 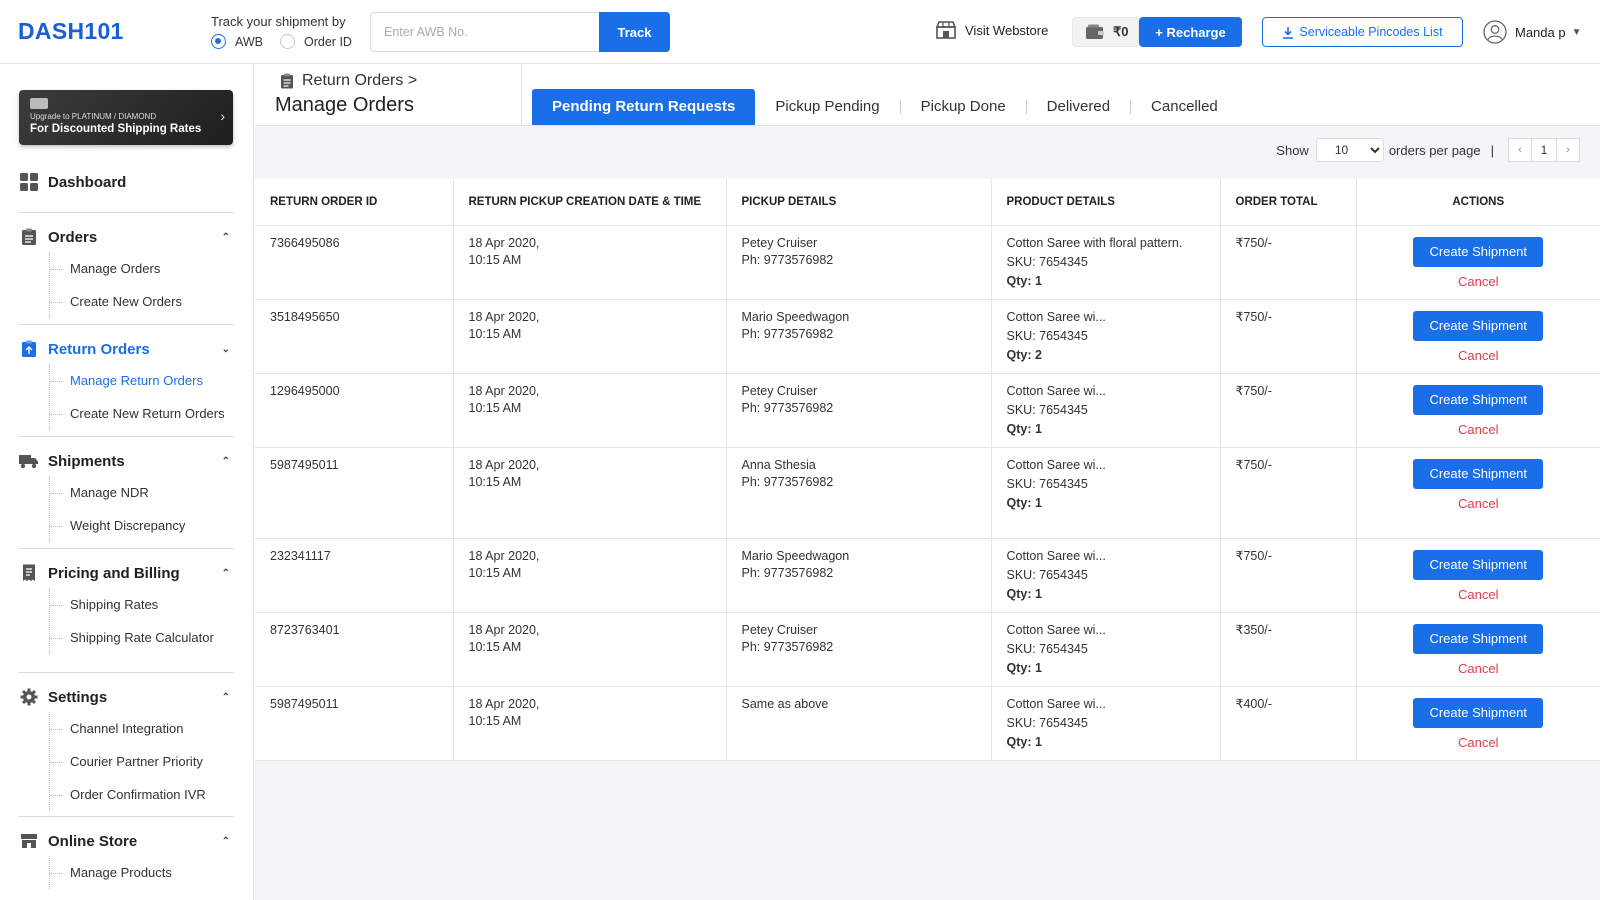 I want to click on chevron-up-icon: ⌃, so click(x=225, y=461).